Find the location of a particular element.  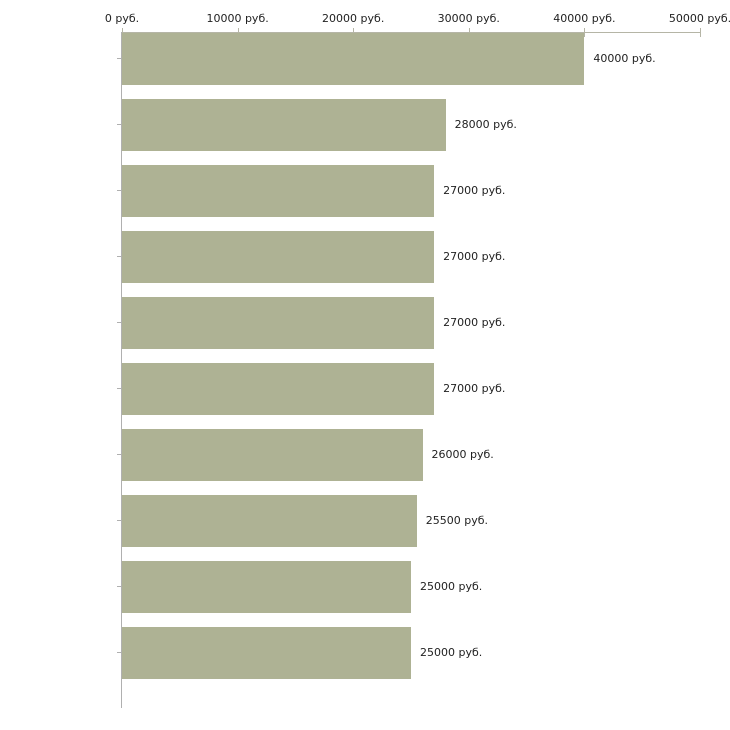

bar-row: Москва40000 руб. is located at coordinates (408, 59).